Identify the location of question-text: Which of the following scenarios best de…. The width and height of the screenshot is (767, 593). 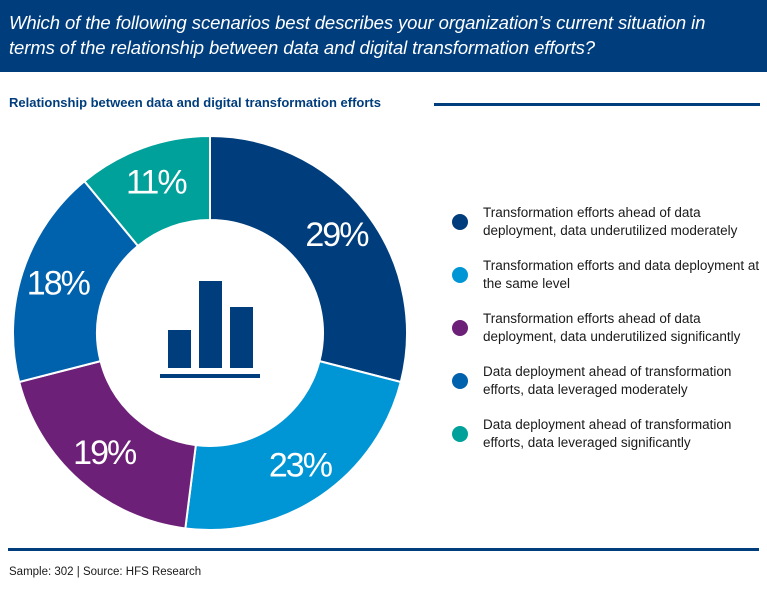
(357, 35).